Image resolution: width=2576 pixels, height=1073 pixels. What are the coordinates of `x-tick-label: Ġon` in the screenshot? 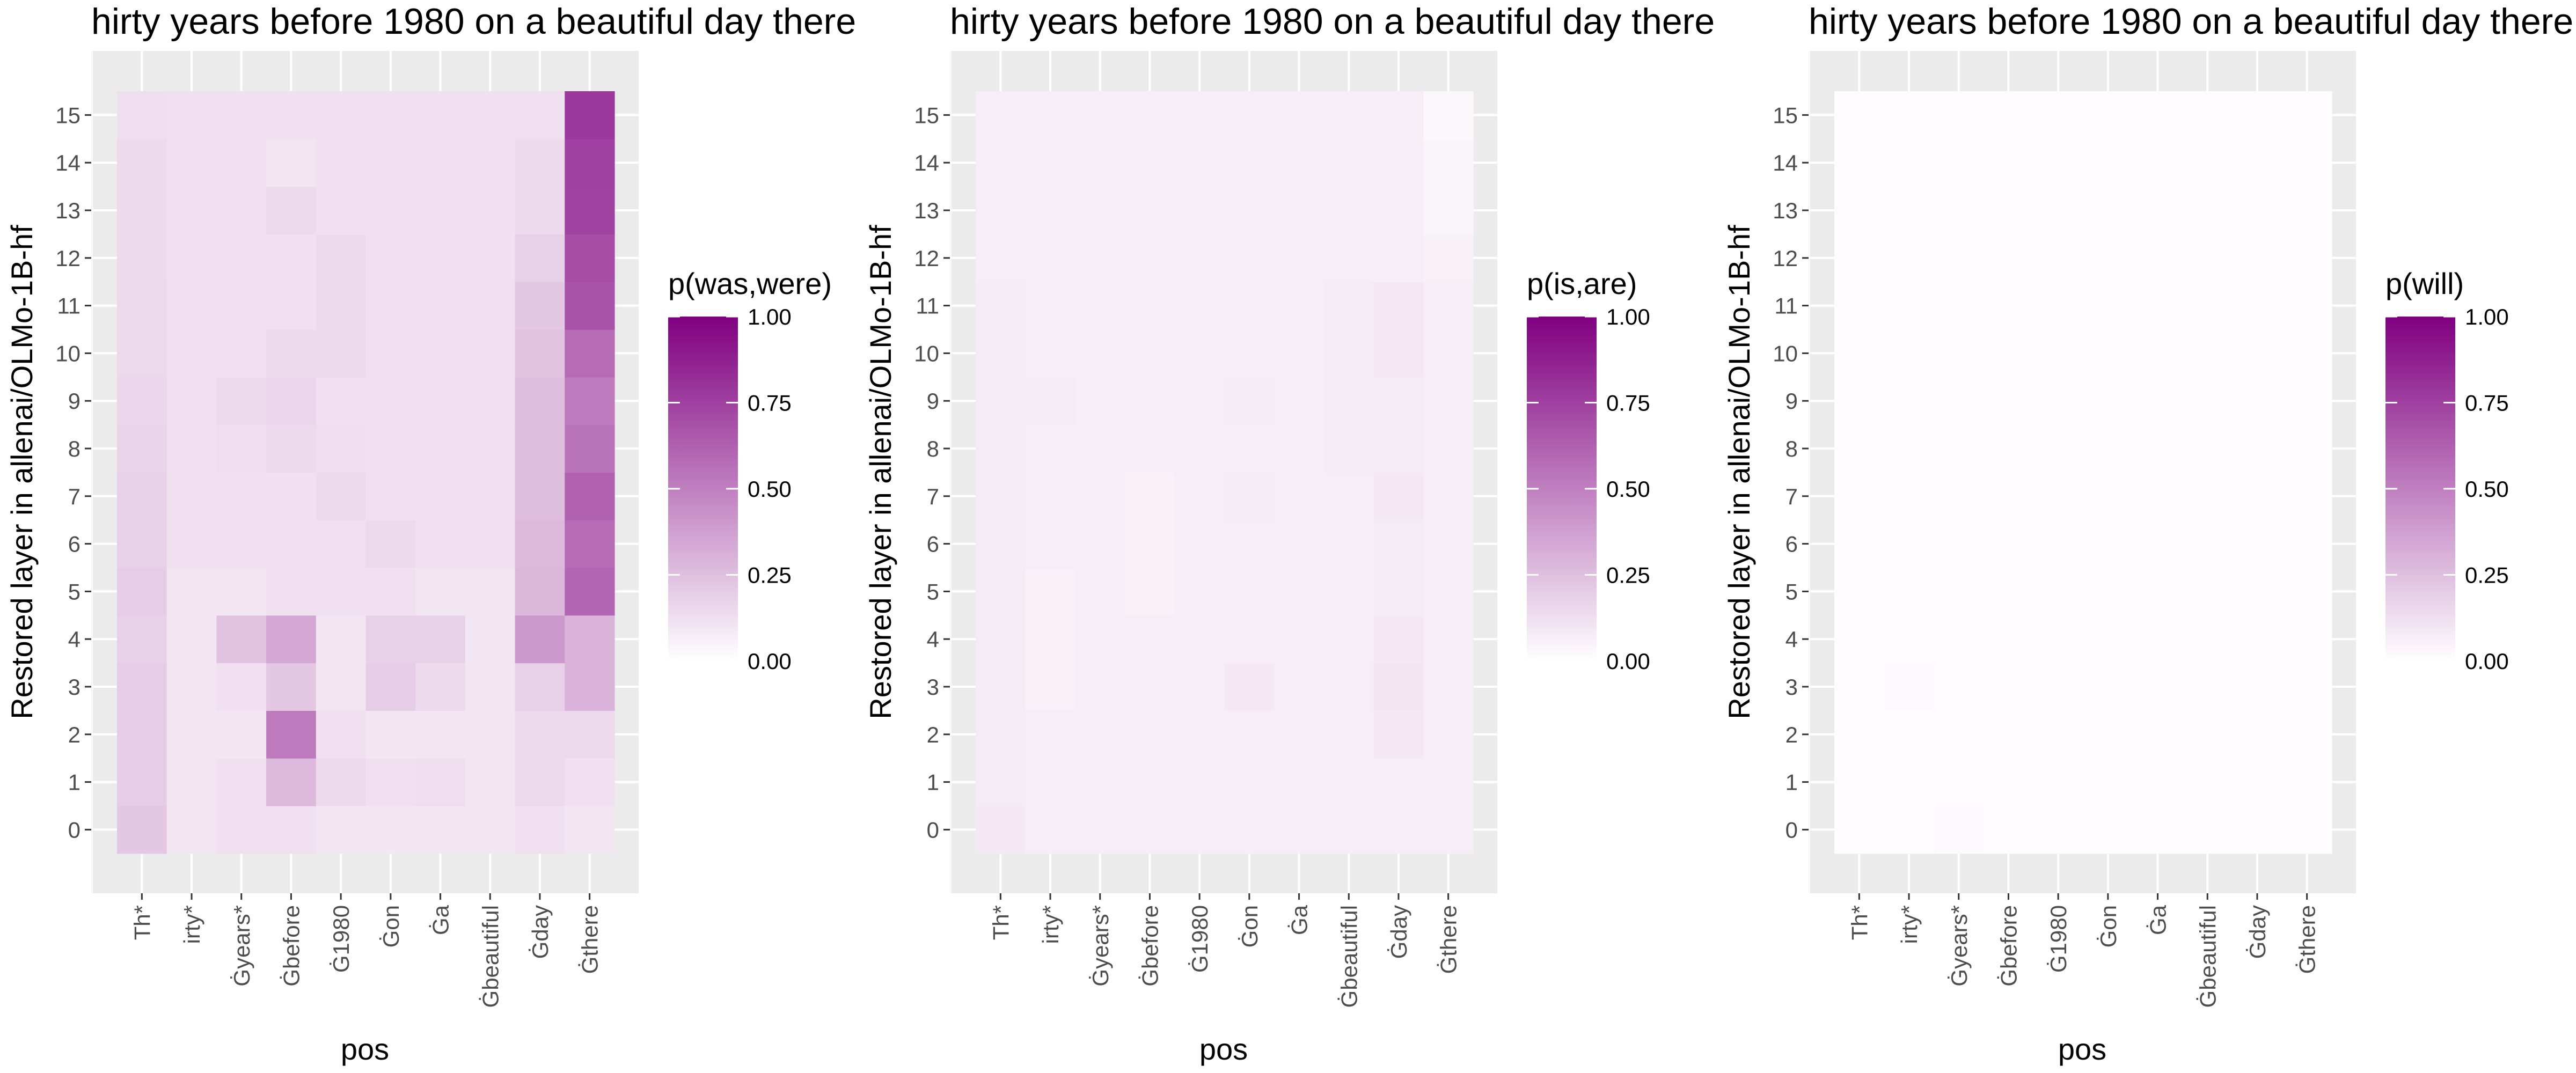 It's located at (391, 926).